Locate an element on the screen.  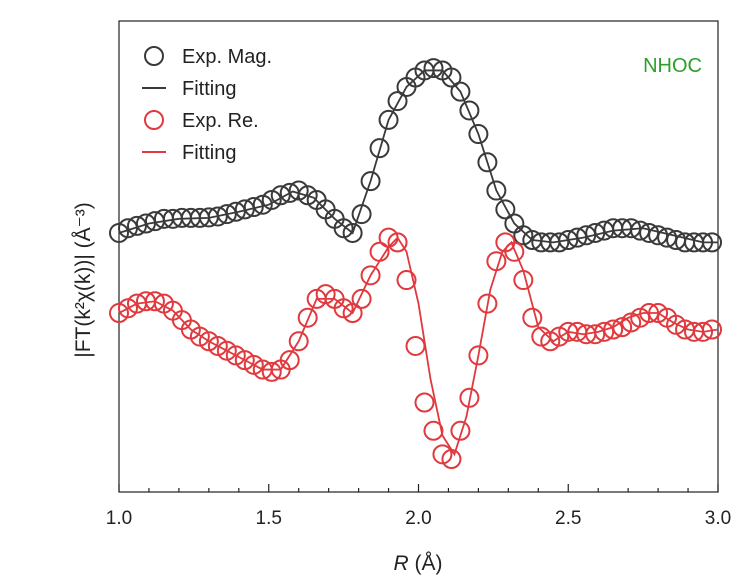
x-tick-label: 2.5 is located at coordinates (568, 518).